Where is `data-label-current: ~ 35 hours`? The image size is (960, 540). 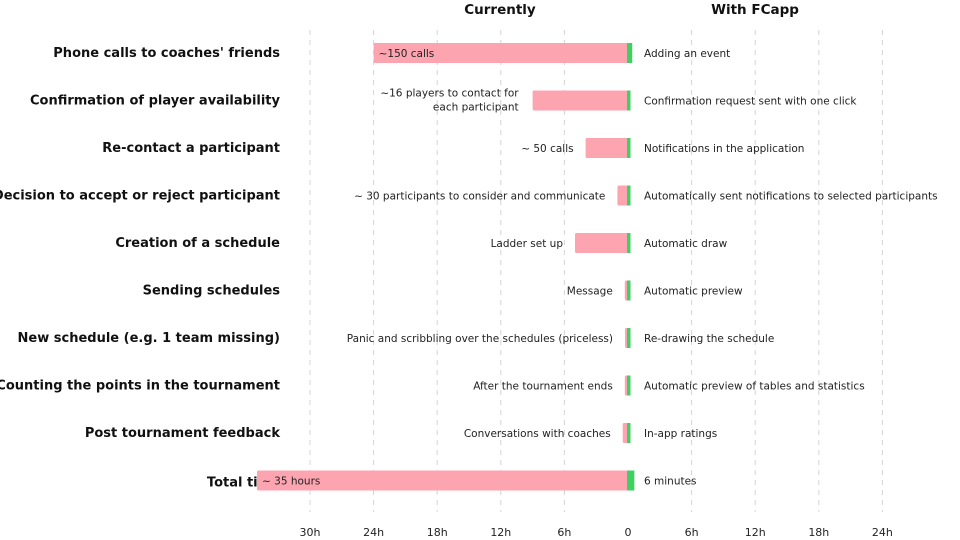 data-label-current: ~ 35 hours is located at coordinates (291, 482).